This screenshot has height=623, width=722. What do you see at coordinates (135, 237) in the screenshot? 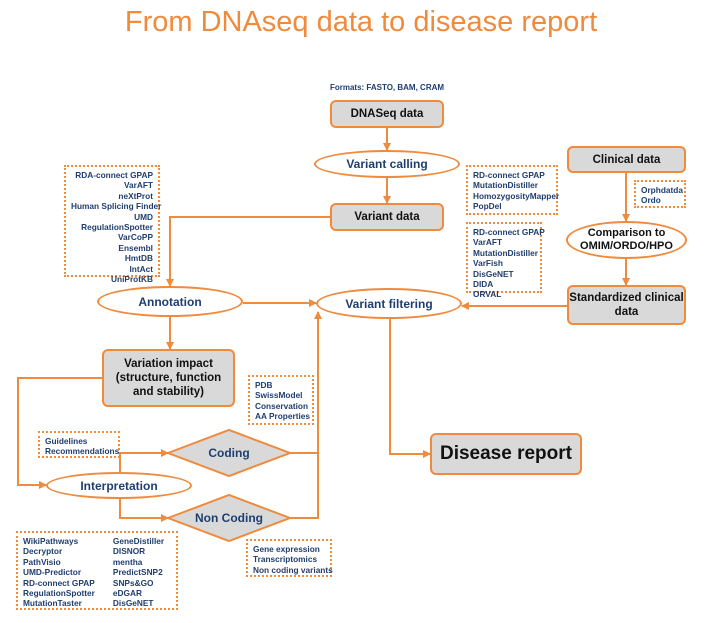
I see `tool-item: VarCoPP` at bounding box center [135, 237].